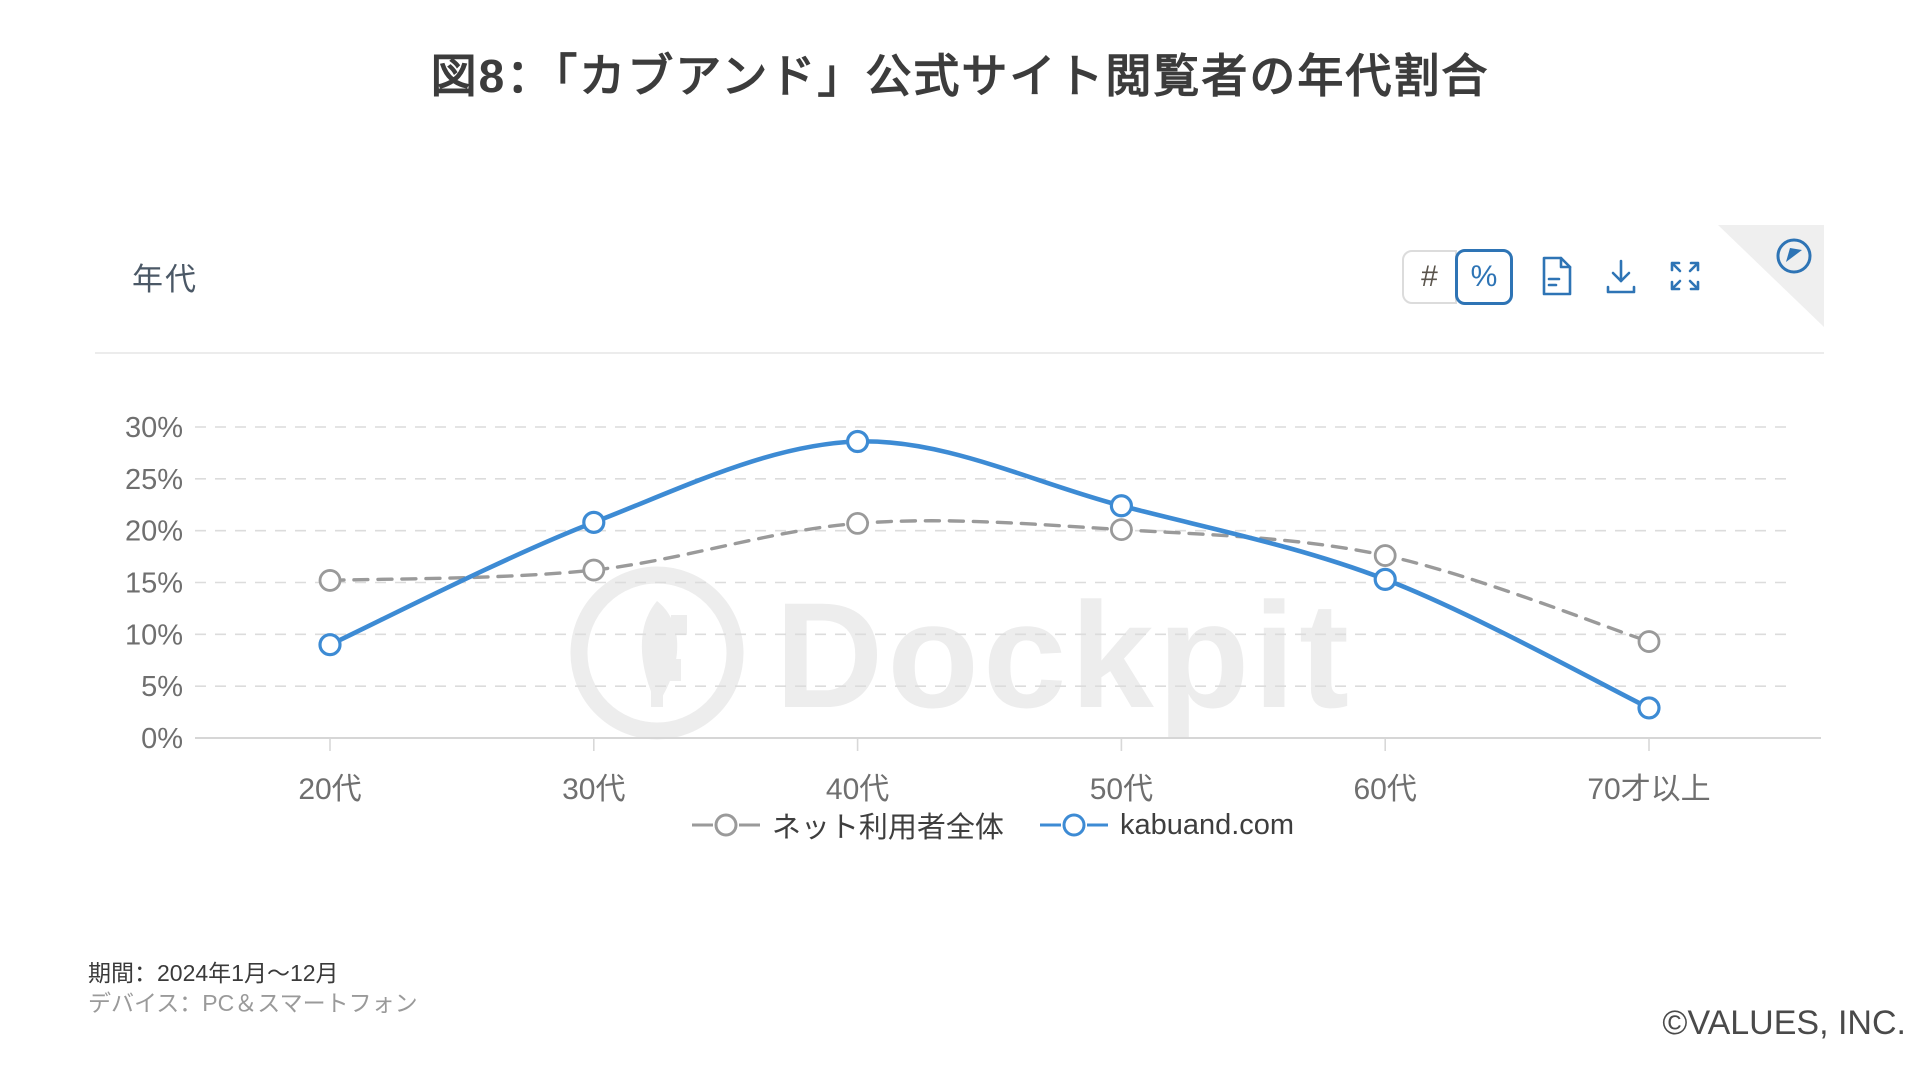  I want to click on chart-toolbar: # %, so click(1553, 277).